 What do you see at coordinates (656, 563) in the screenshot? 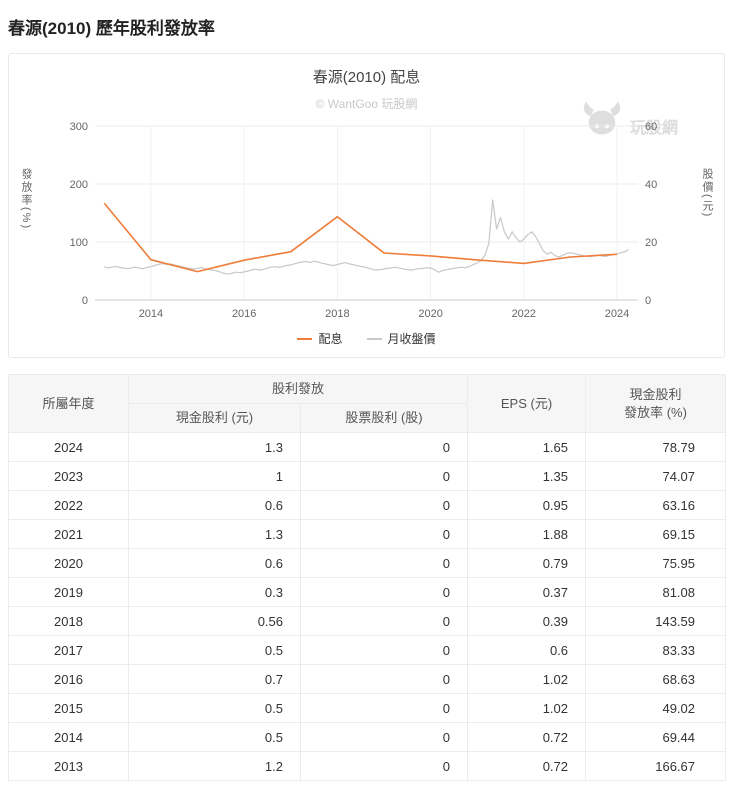
I see `cell-payout-ratio: 75.95` at bounding box center [656, 563].